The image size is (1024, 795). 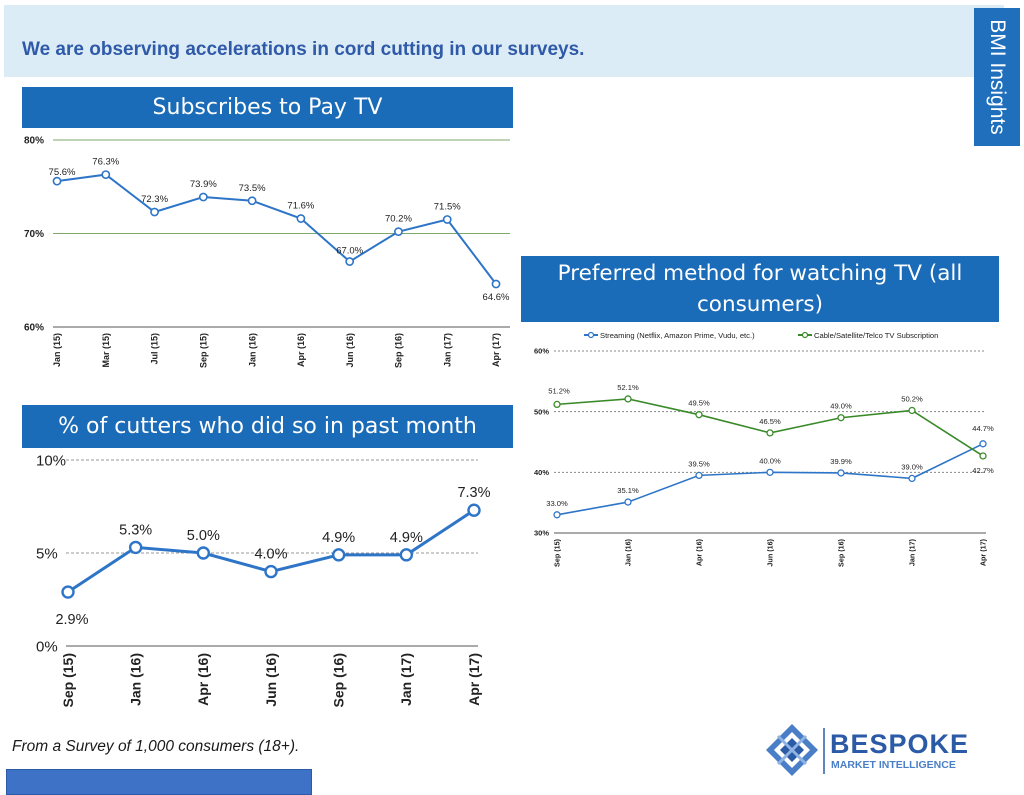 What do you see at coordinates (841, 552) in the screenshot?
I see `preferred-xtick: Sep (16)` at bounding box center [841, 552].